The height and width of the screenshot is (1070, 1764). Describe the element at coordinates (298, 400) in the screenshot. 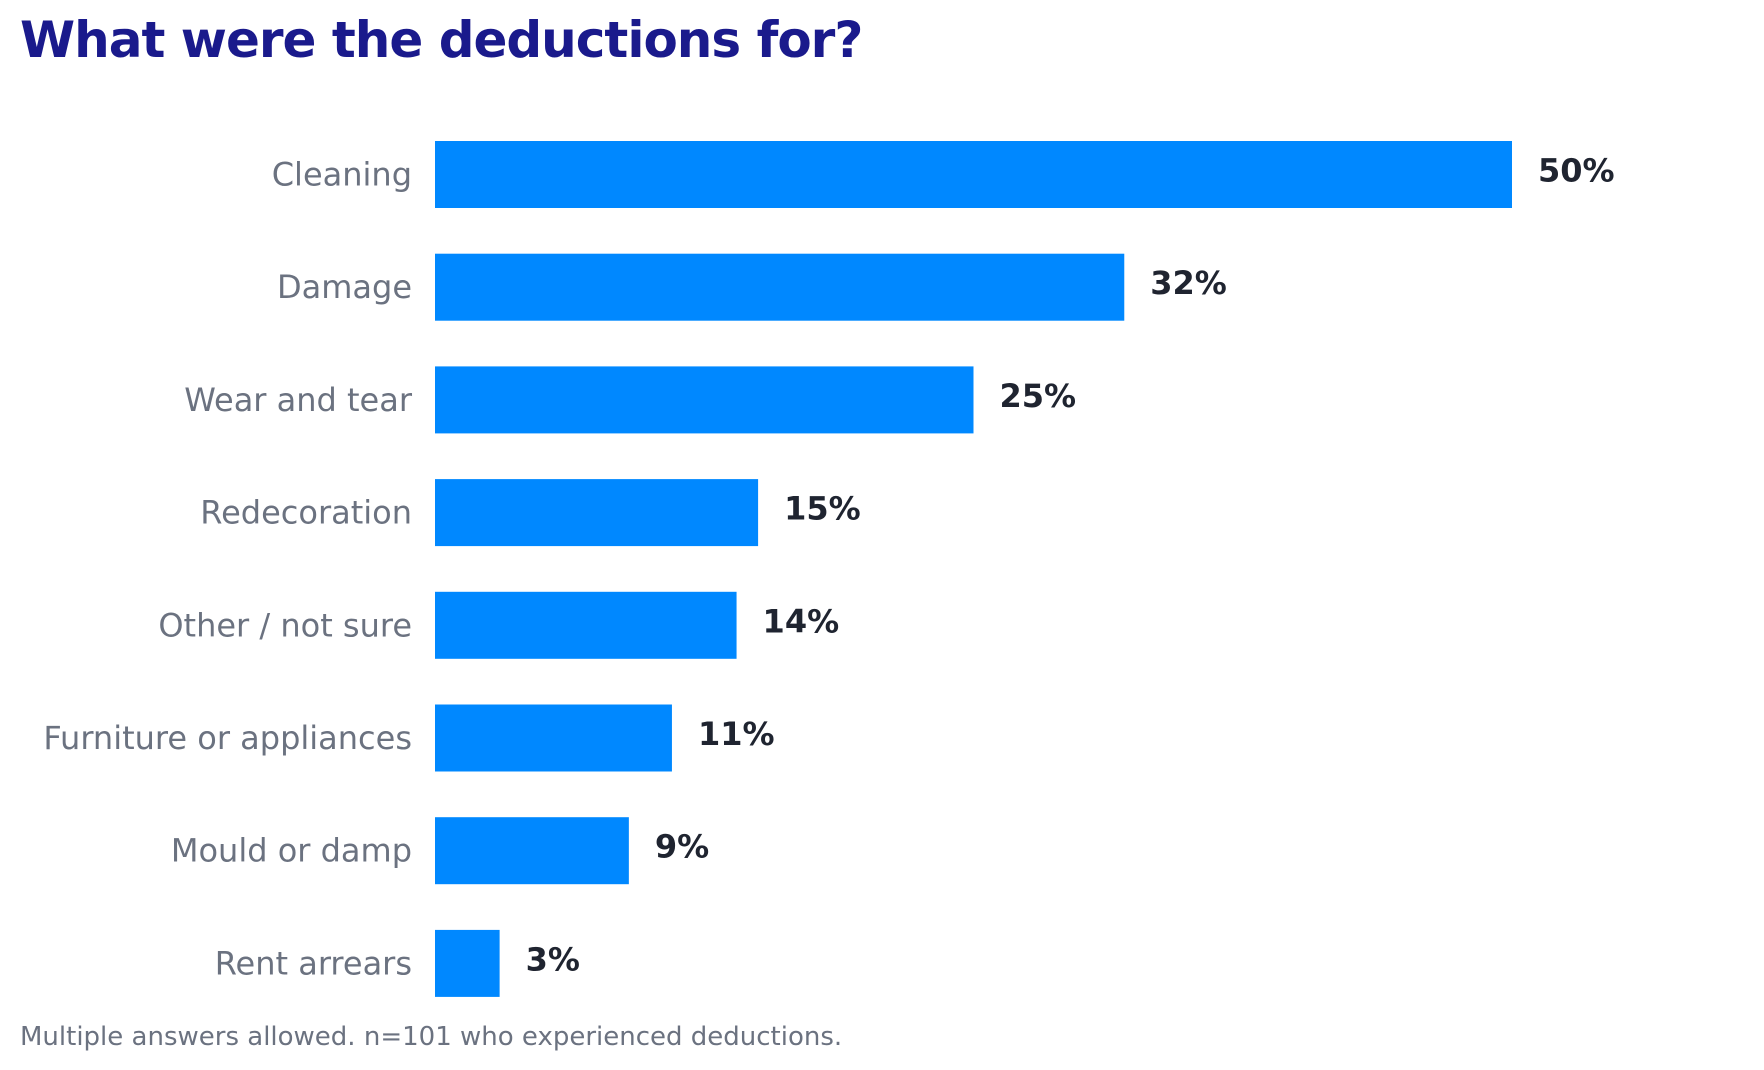

I see `category-label: Wear and tear` at that location.